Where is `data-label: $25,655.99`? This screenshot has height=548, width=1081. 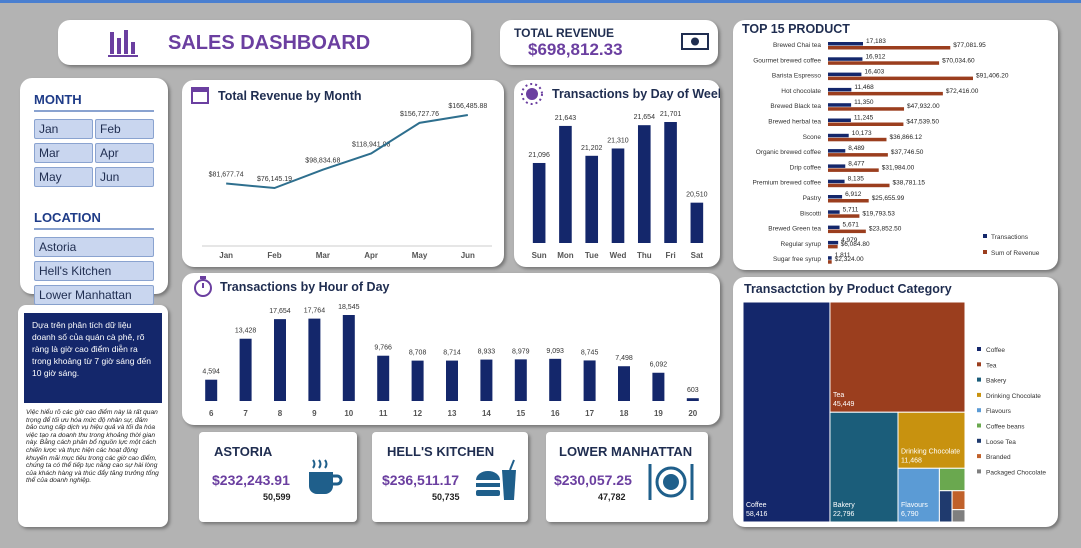
data-label: $25,655.99 is located at coordinates (888, 198).